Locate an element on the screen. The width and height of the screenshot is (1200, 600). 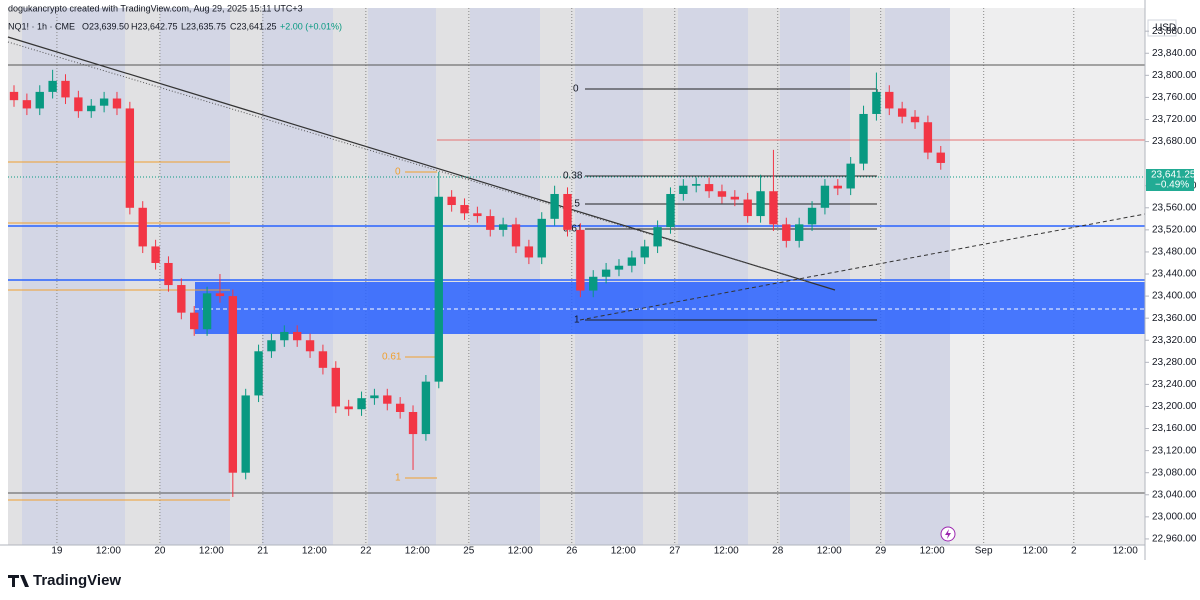
y-tick-label: 23,720.00 is located at coordinates (1174, 119).